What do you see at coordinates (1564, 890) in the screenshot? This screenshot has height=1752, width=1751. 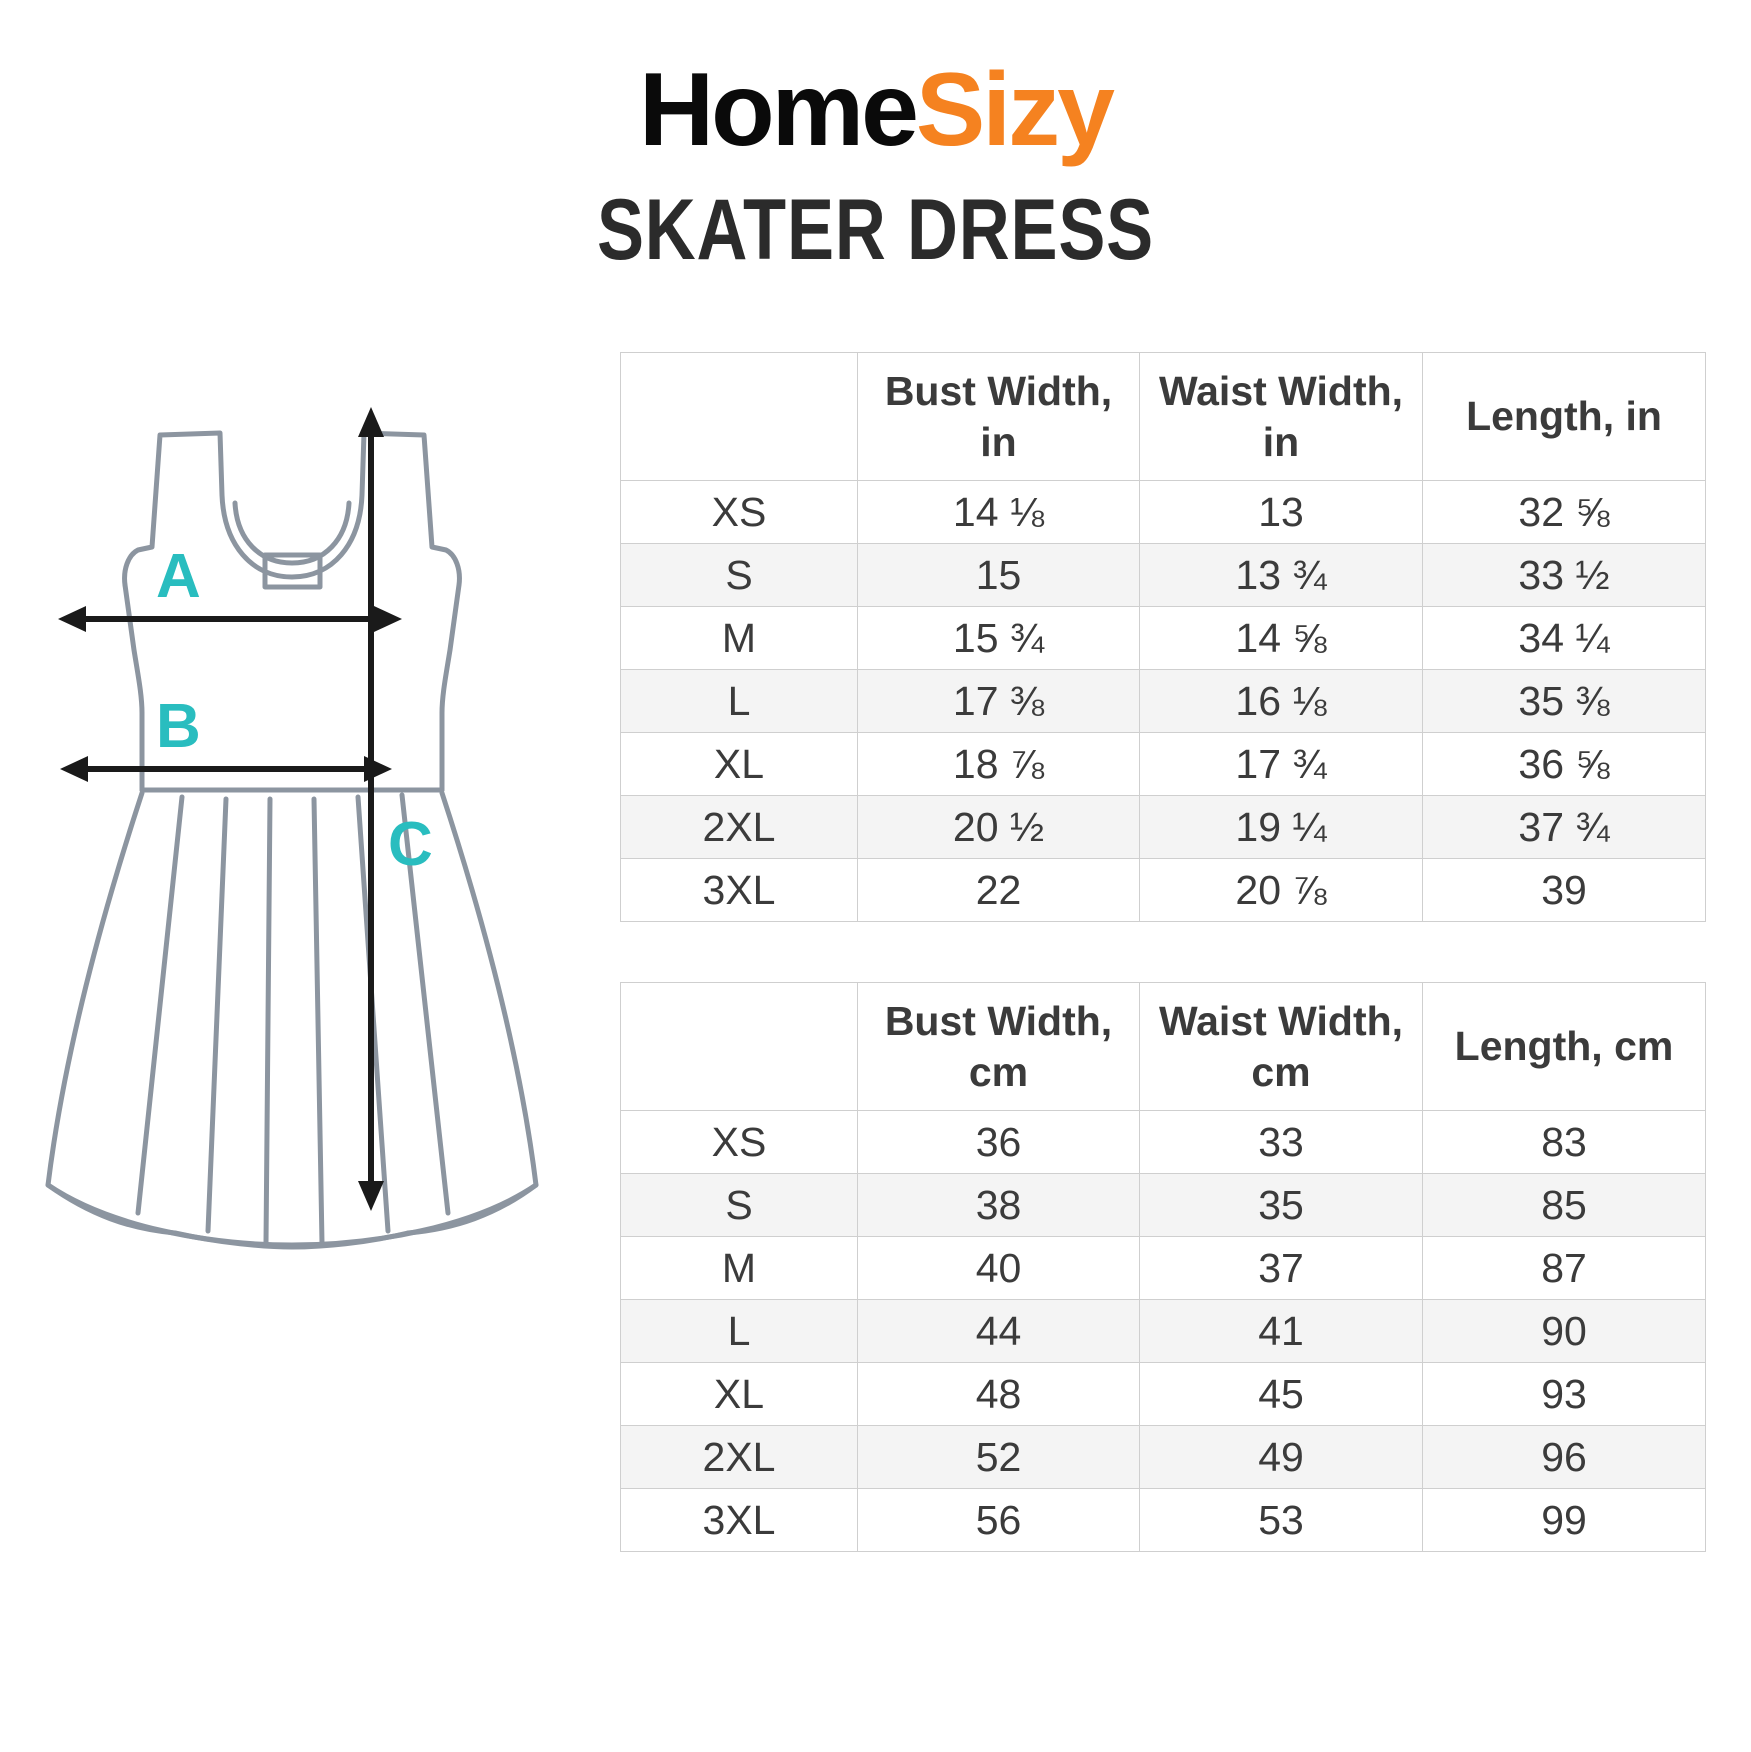 I see `cell-length: 39` at bounding box center [1564, 890].